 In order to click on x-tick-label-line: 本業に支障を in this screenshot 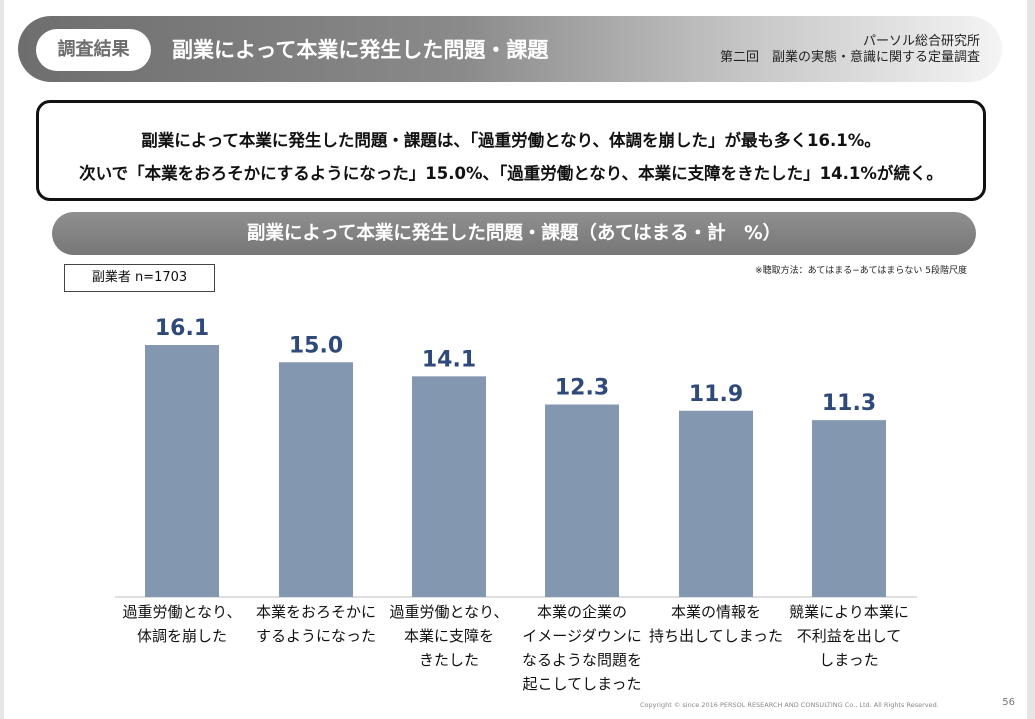, I will do `click(448, 636)`.